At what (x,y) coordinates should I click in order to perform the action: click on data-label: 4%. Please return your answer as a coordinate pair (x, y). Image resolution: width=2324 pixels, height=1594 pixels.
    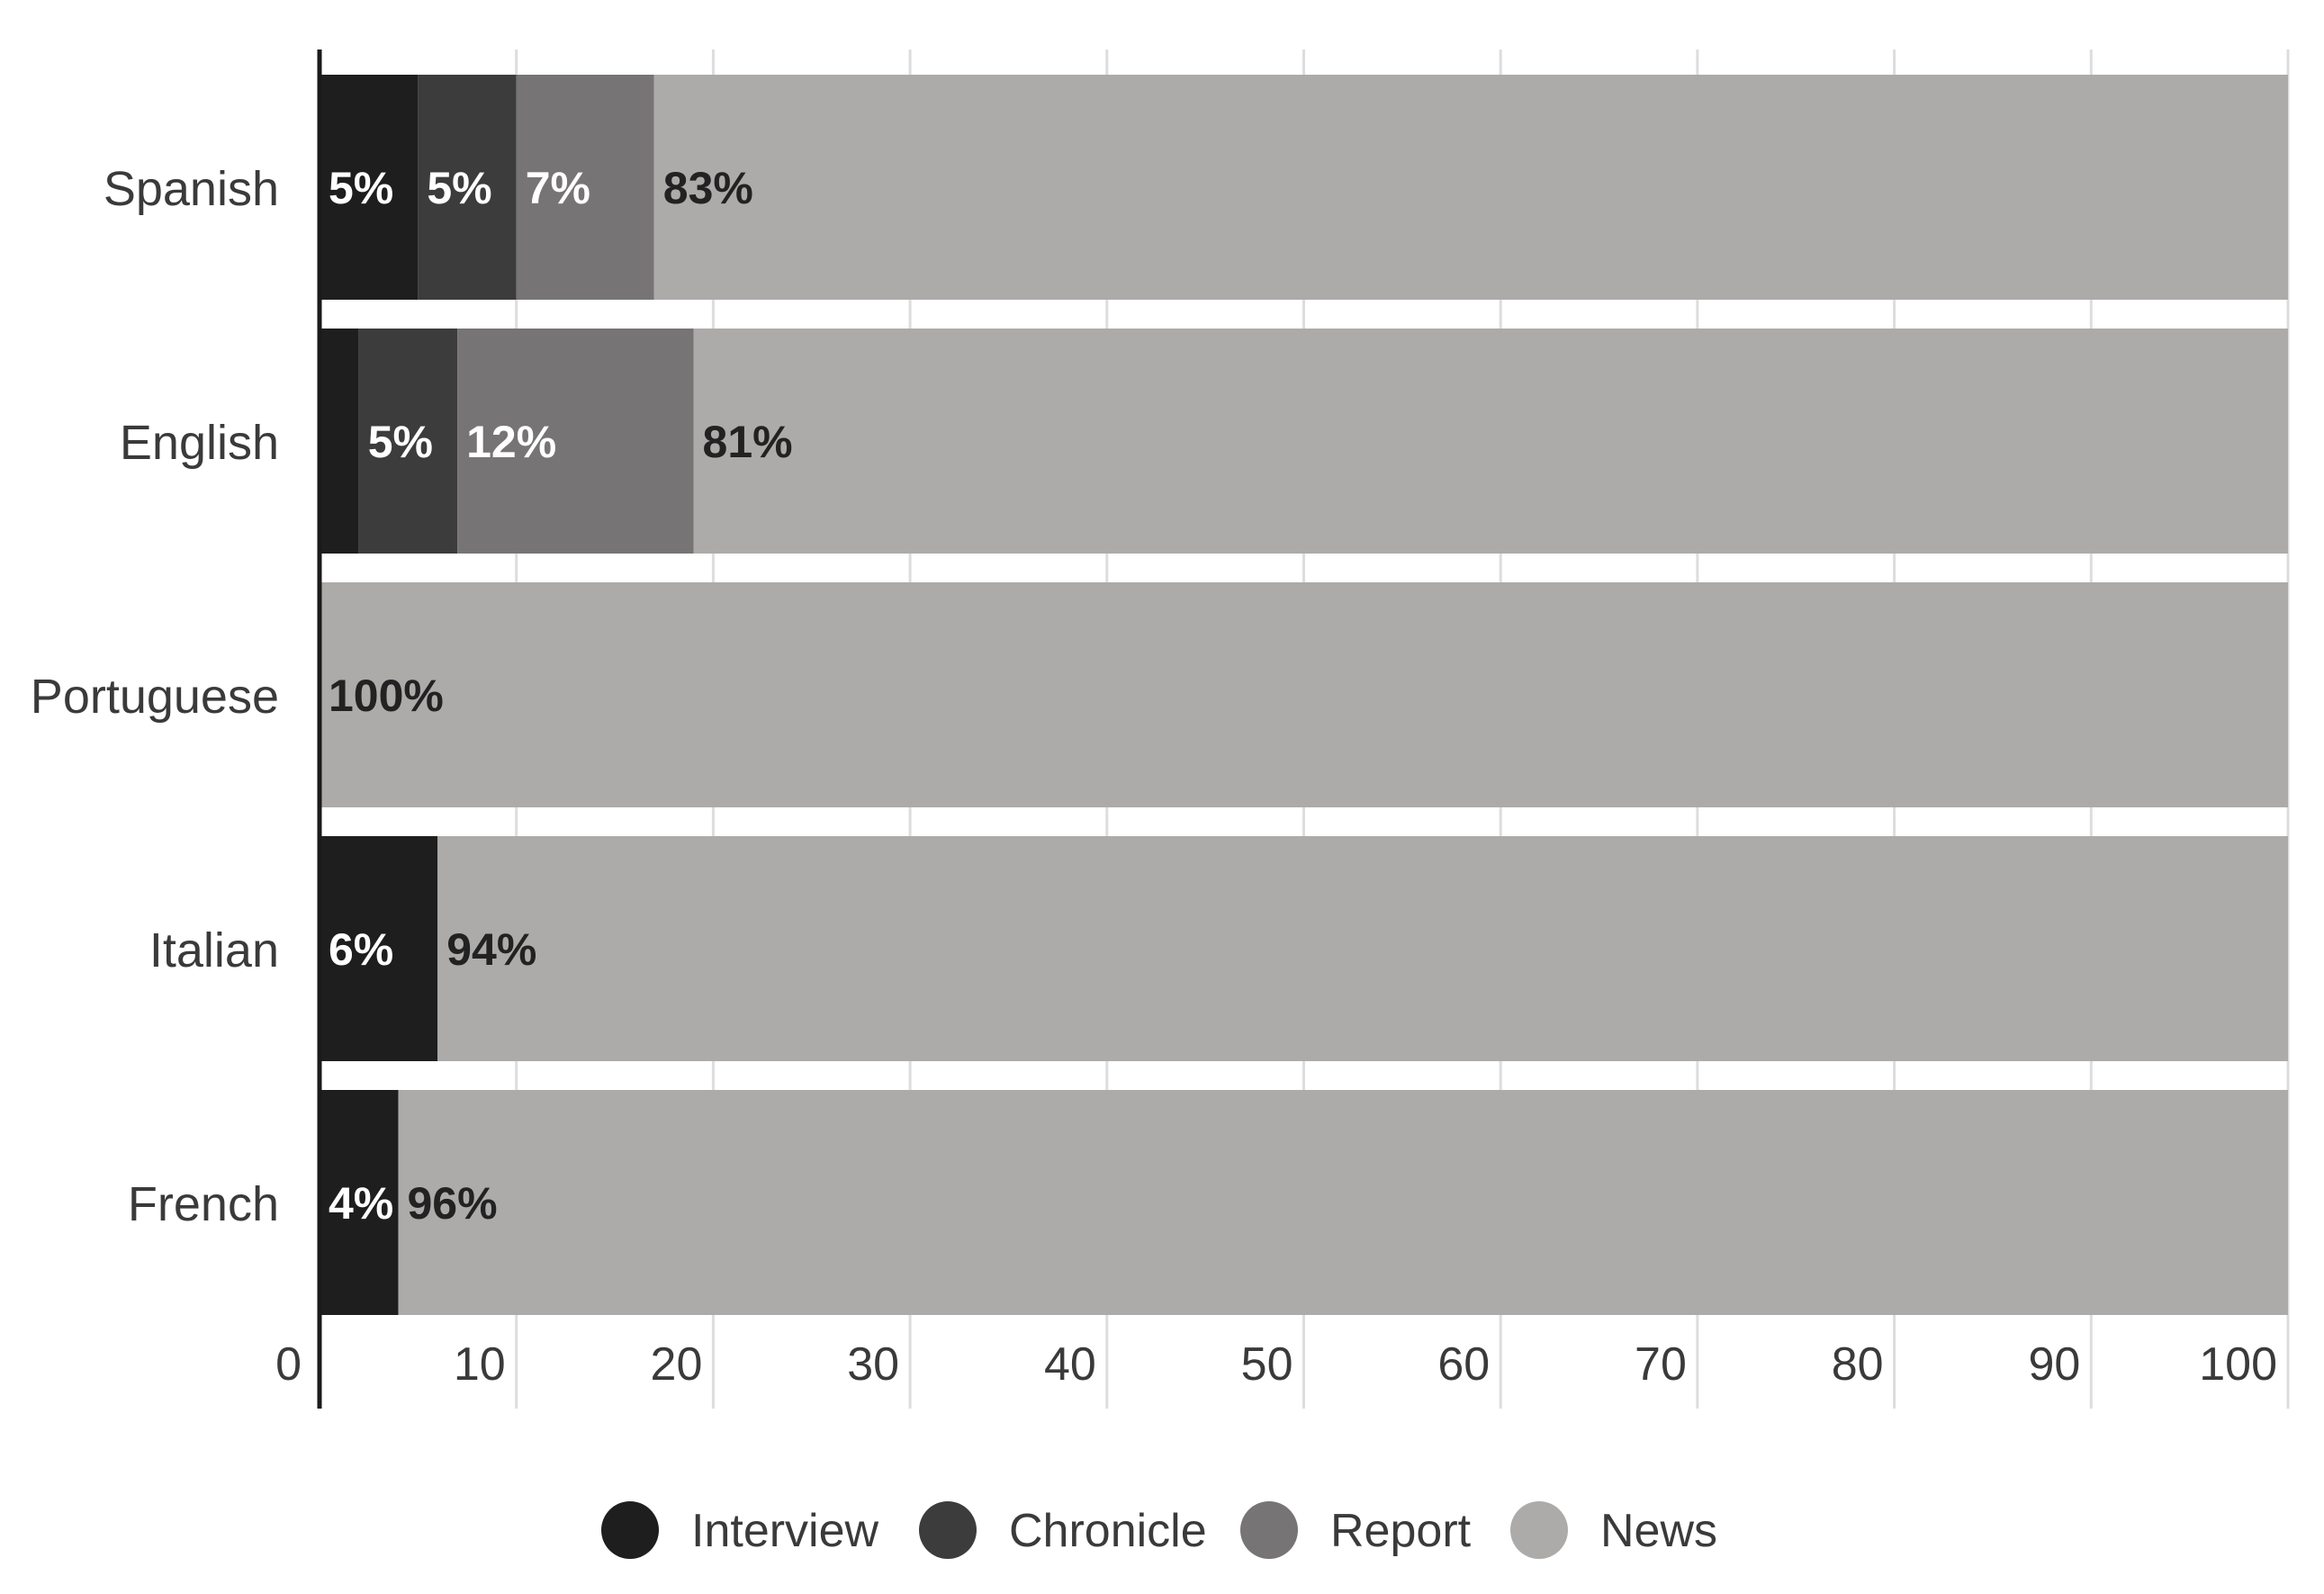
    Looking at the image, I should click on (361, 1204).